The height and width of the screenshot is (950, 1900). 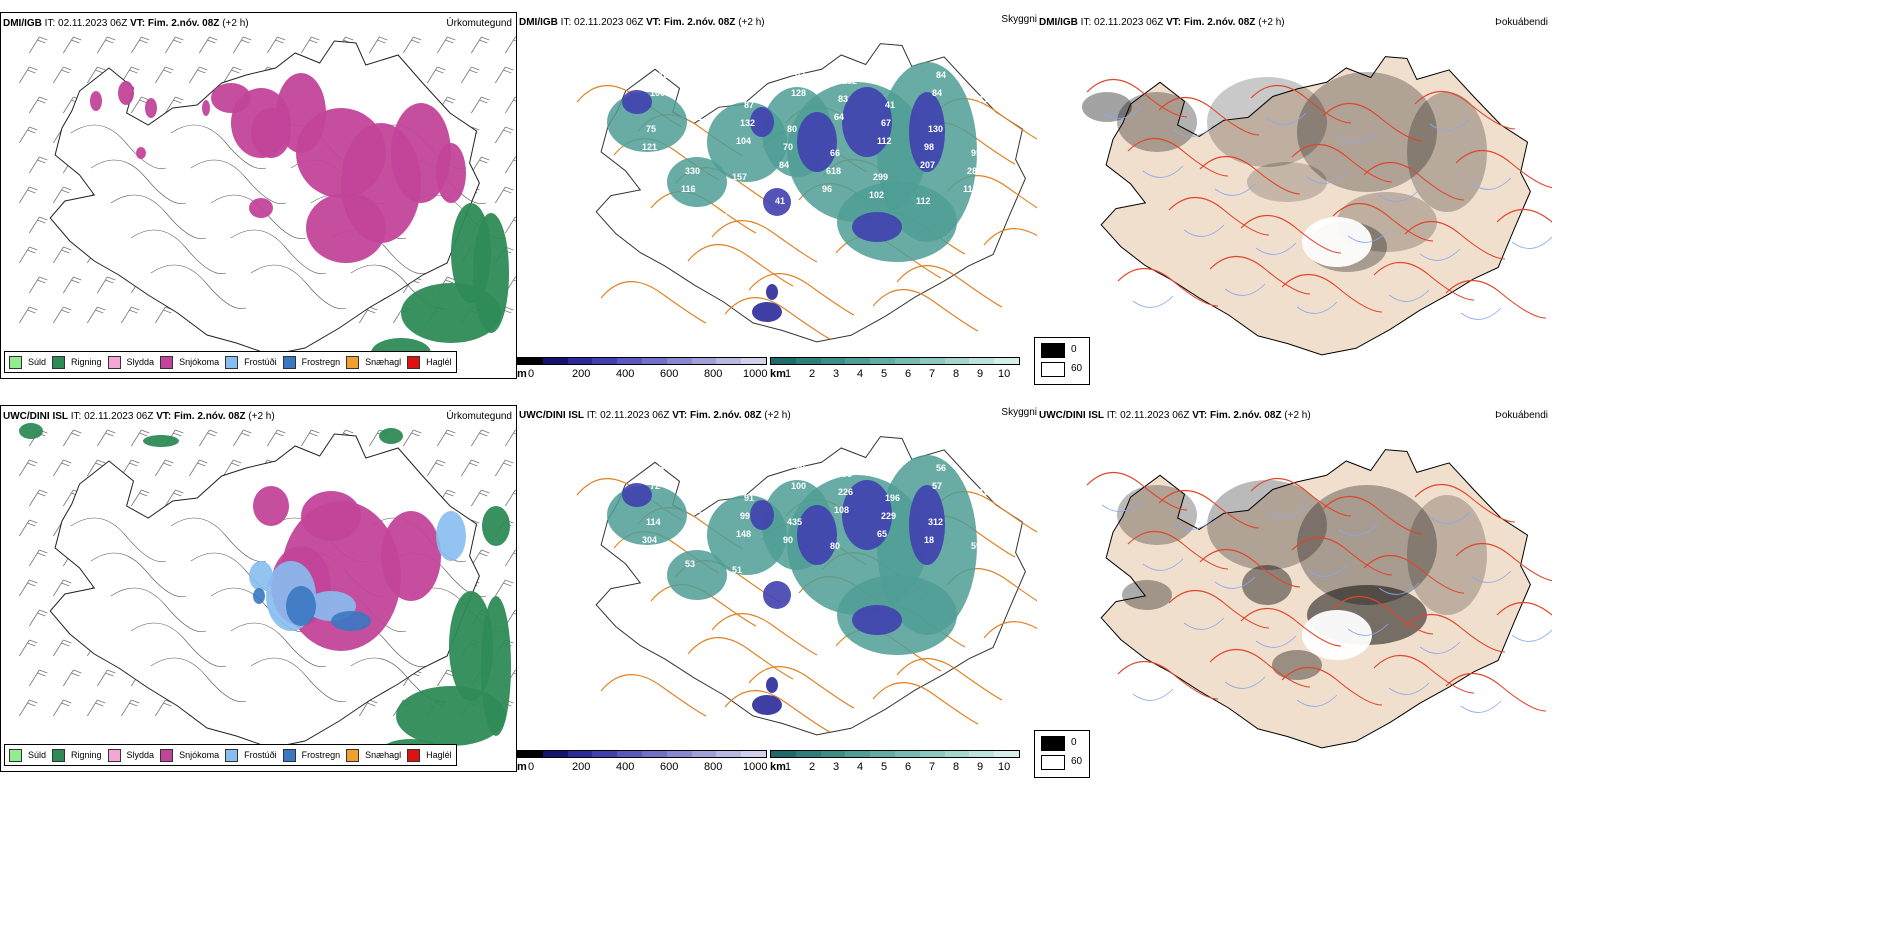 What do you see at coordinates (1062, 361) in the screenshot?
I see `fog-legend-top: 0 60` at bounding box center [1062, 361].